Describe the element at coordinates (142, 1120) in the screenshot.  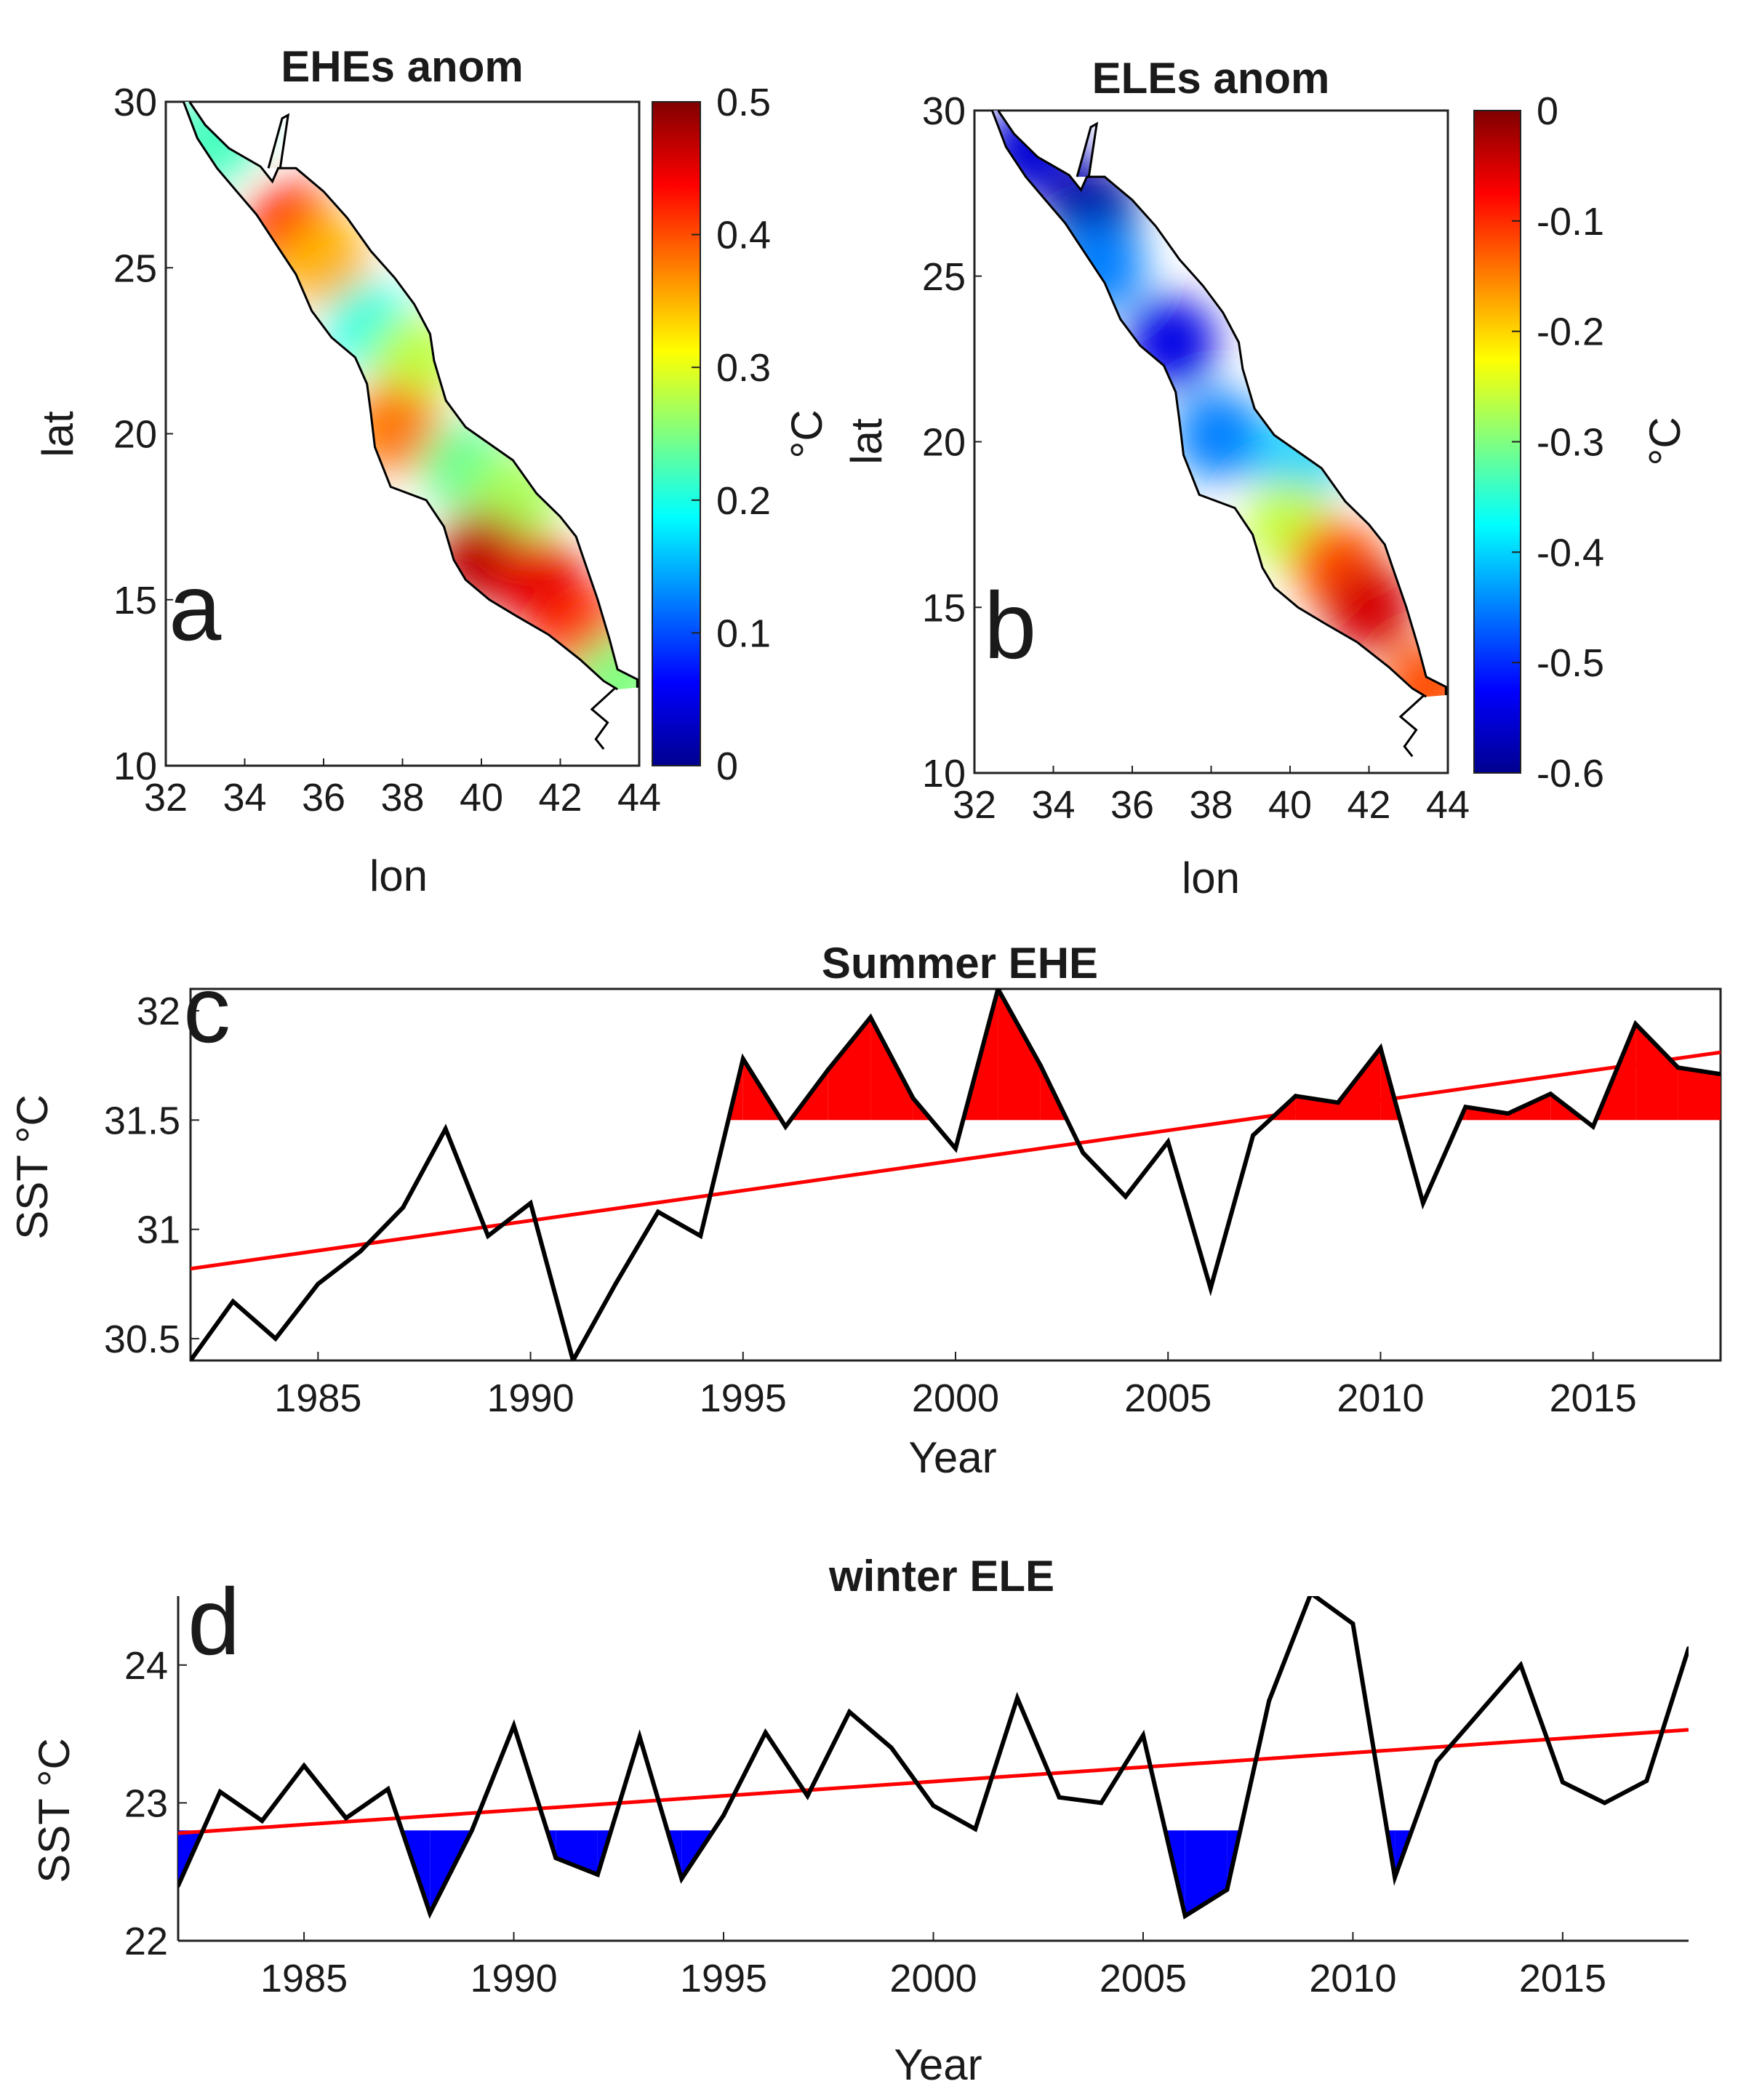
I see `y-tick-label: 31.5` at that location.